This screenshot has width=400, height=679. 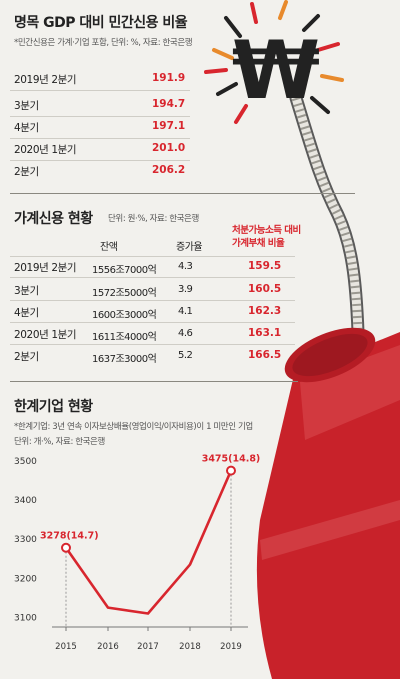 What do you see at coordinates (53, 407) in the screenshot?
I see `section3-title: 한계기업 현황` at bounding box center [53, 407].